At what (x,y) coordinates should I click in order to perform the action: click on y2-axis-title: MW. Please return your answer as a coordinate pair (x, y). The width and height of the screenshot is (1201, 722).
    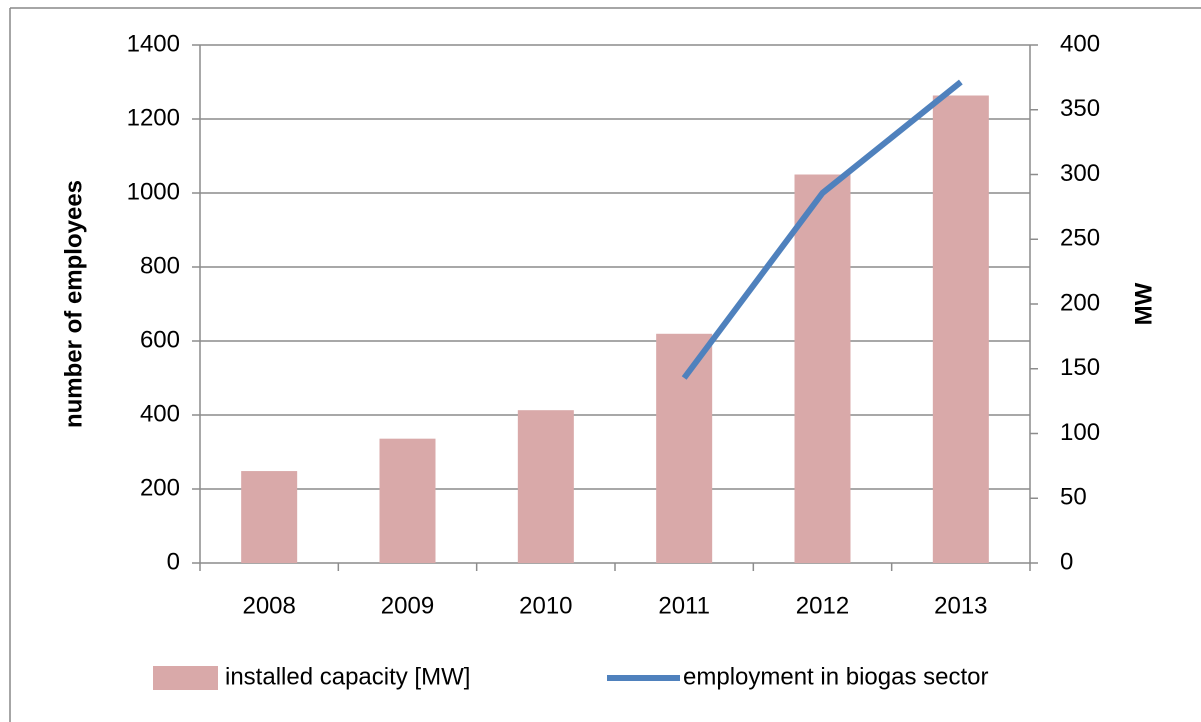
    Looking at the image, I should click on (1143, 303).